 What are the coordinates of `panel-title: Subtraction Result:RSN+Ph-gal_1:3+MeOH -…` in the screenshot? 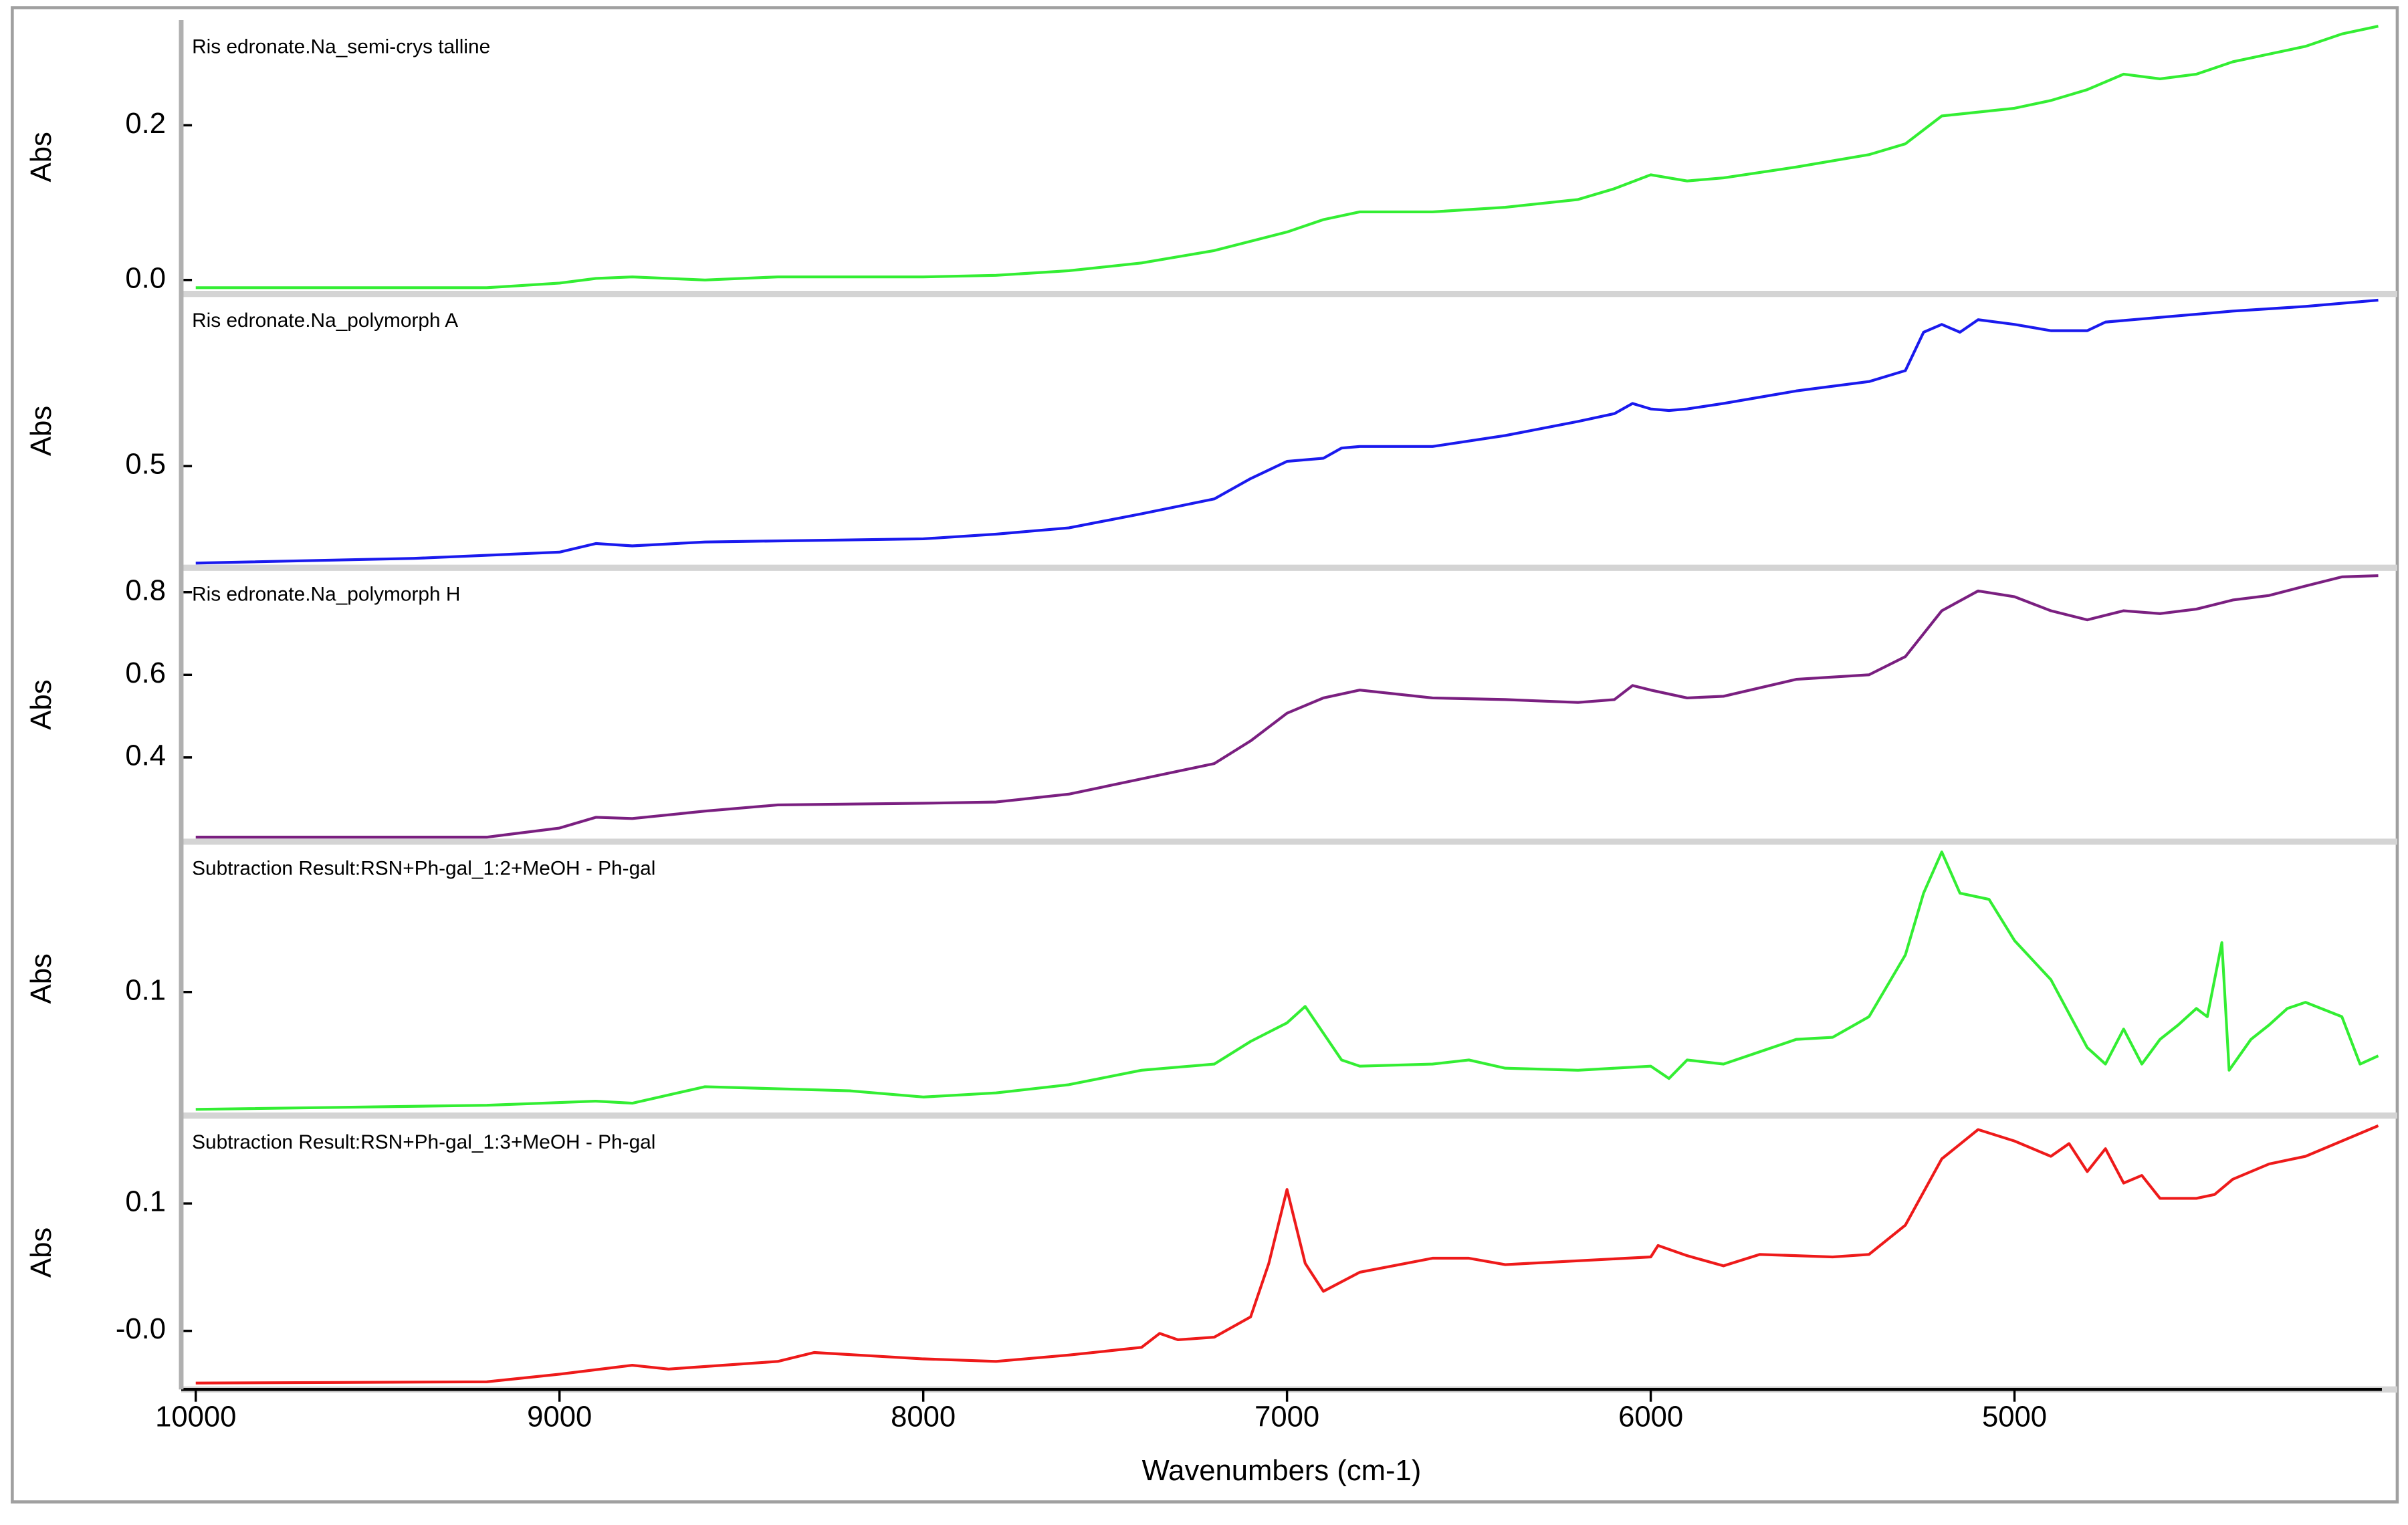 It's located at (423, 1142).